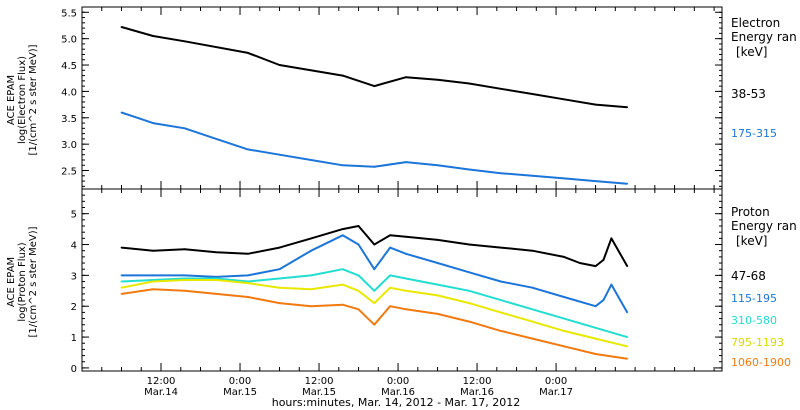 This screenshot has height=410, width=800. I want to click on x-tick-date-label: Mar.16, so click(477, 392).